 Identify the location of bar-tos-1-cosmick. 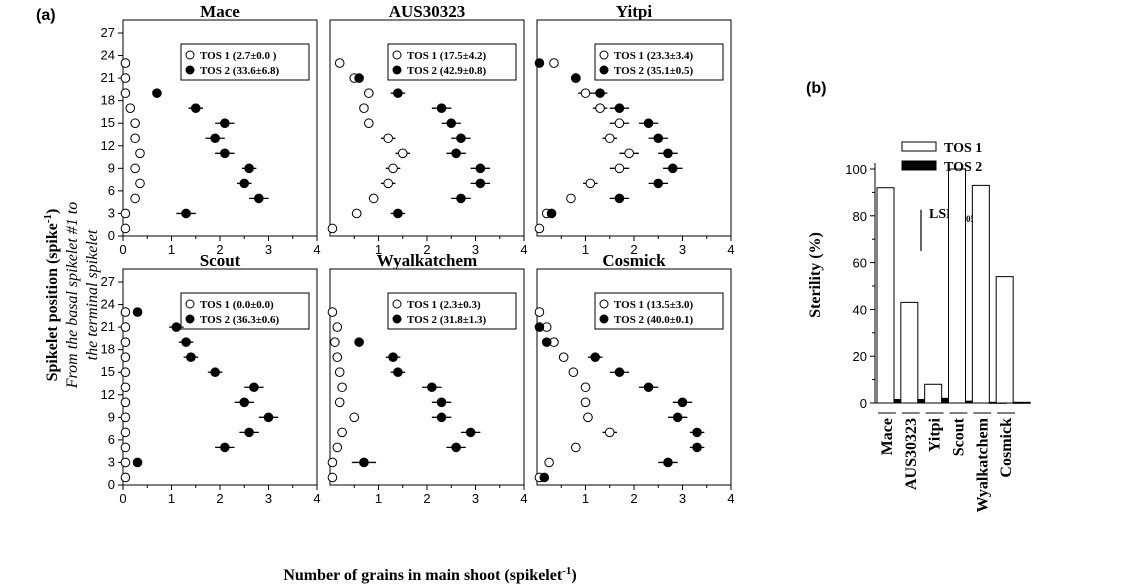
(1004, 340).